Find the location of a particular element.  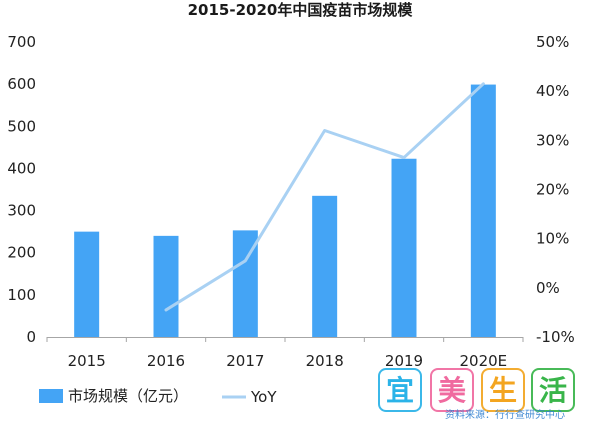

left-tick-label: 400 is located at coordinates (21, 168).